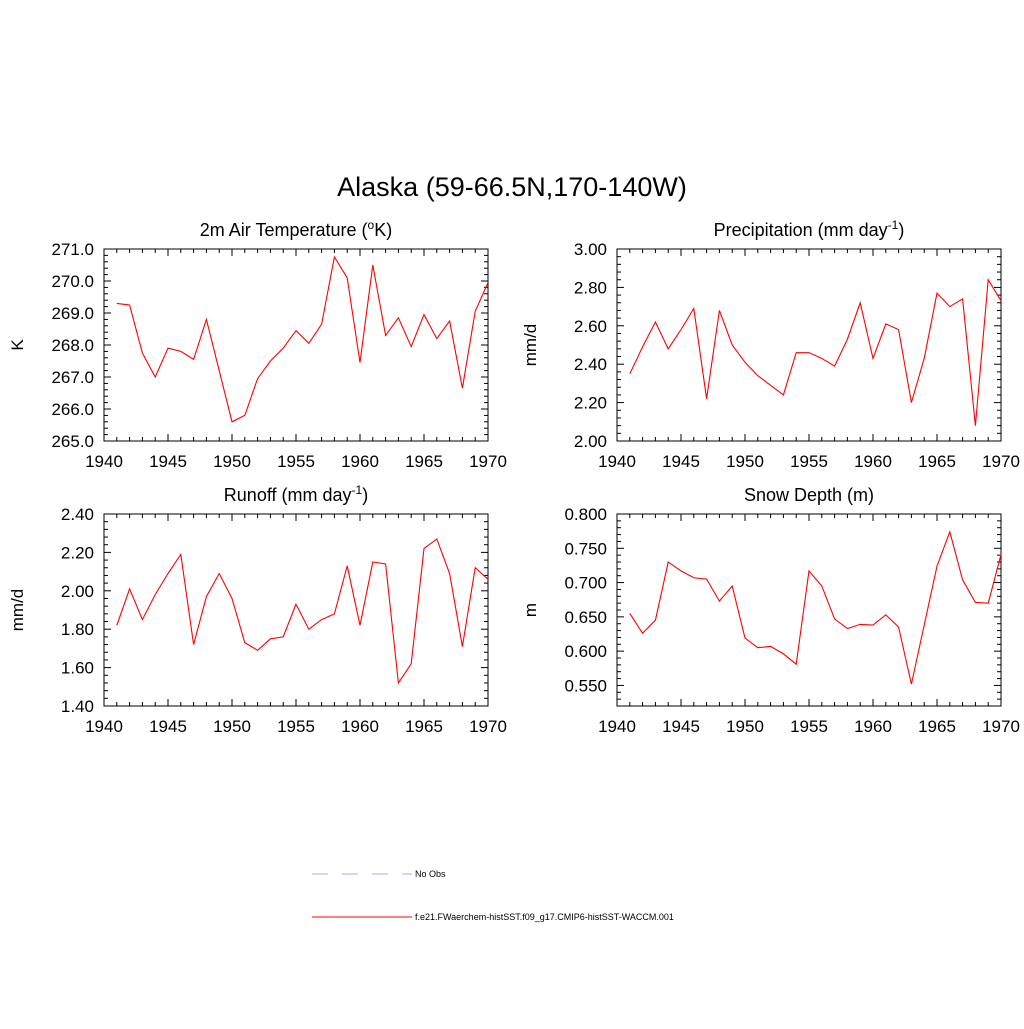 The image size is (1024, 1029). I want to click on legend-item: No Obs, so click(379, 874).